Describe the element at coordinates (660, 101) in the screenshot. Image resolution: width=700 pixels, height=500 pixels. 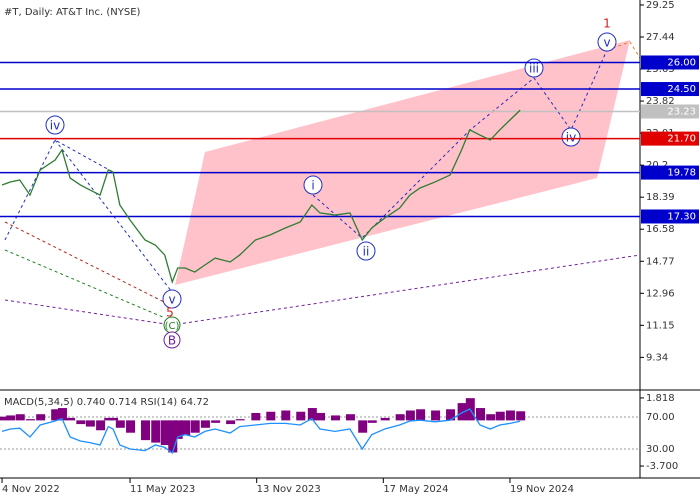
I see `y-tick-label: 23.82` at that location.